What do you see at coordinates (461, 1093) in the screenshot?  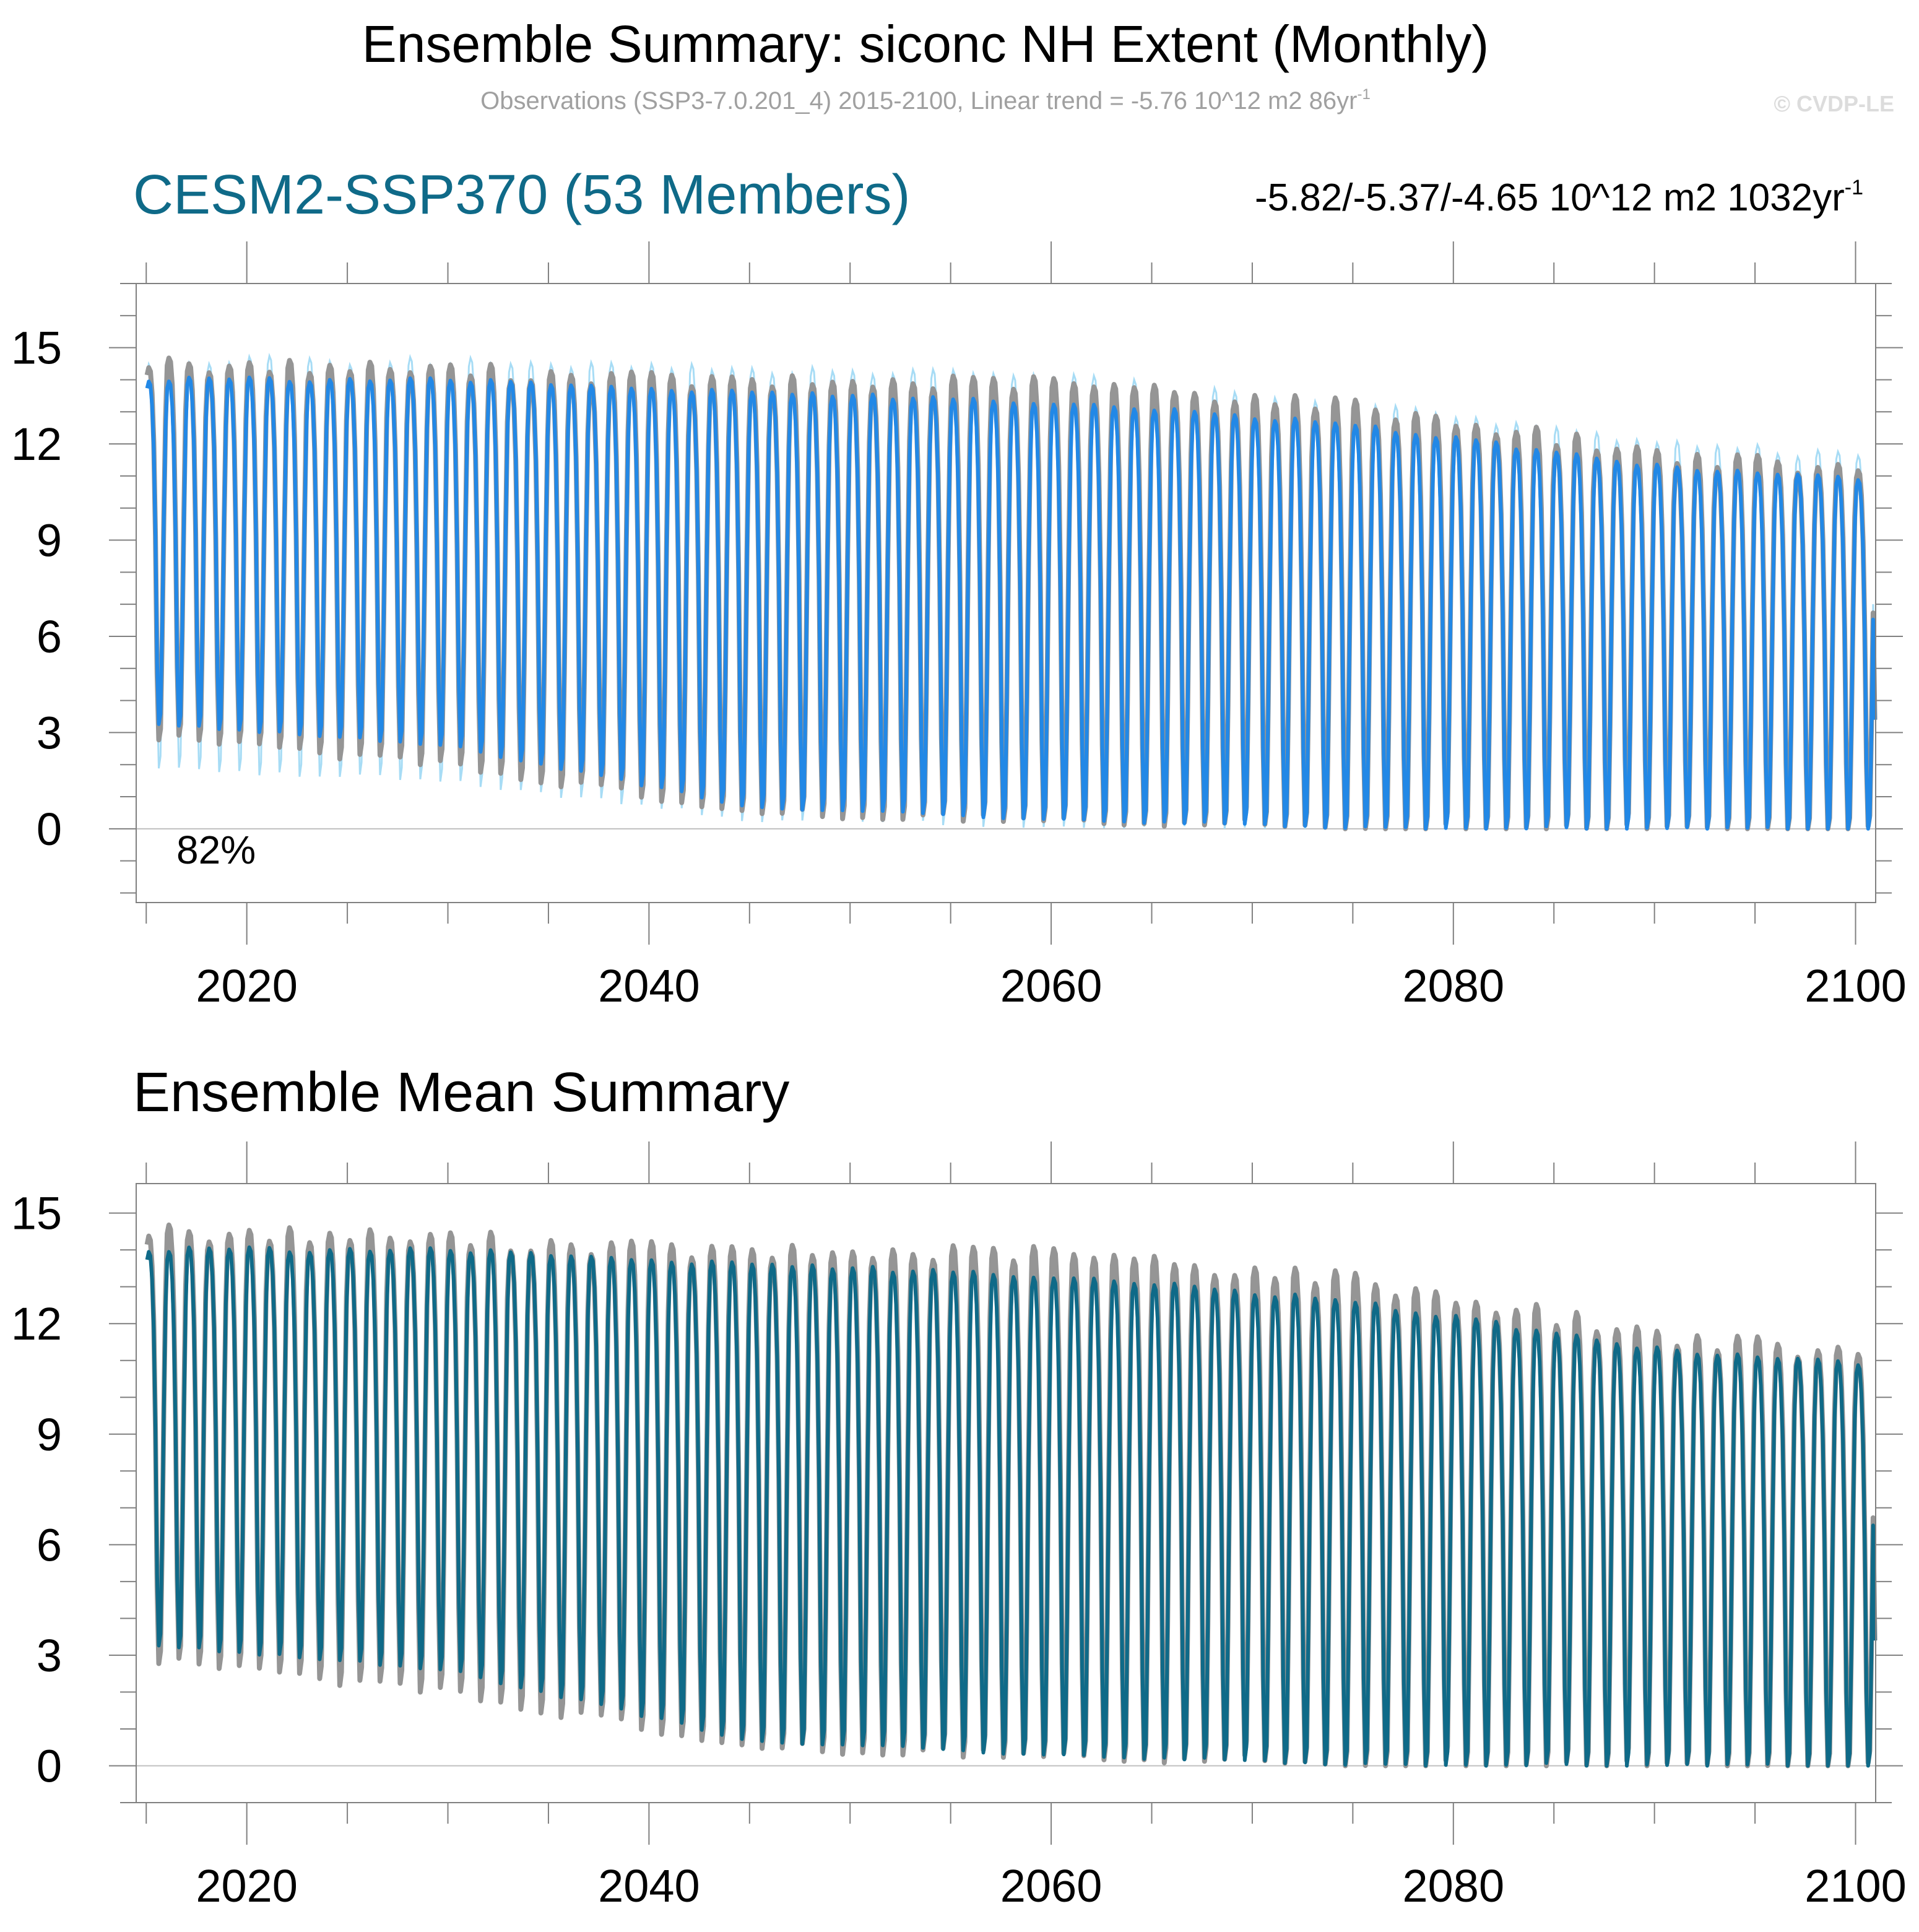 I see `ensemble-mean-title: Ensemble Mean Summary` at bounding box center [461, 1093].